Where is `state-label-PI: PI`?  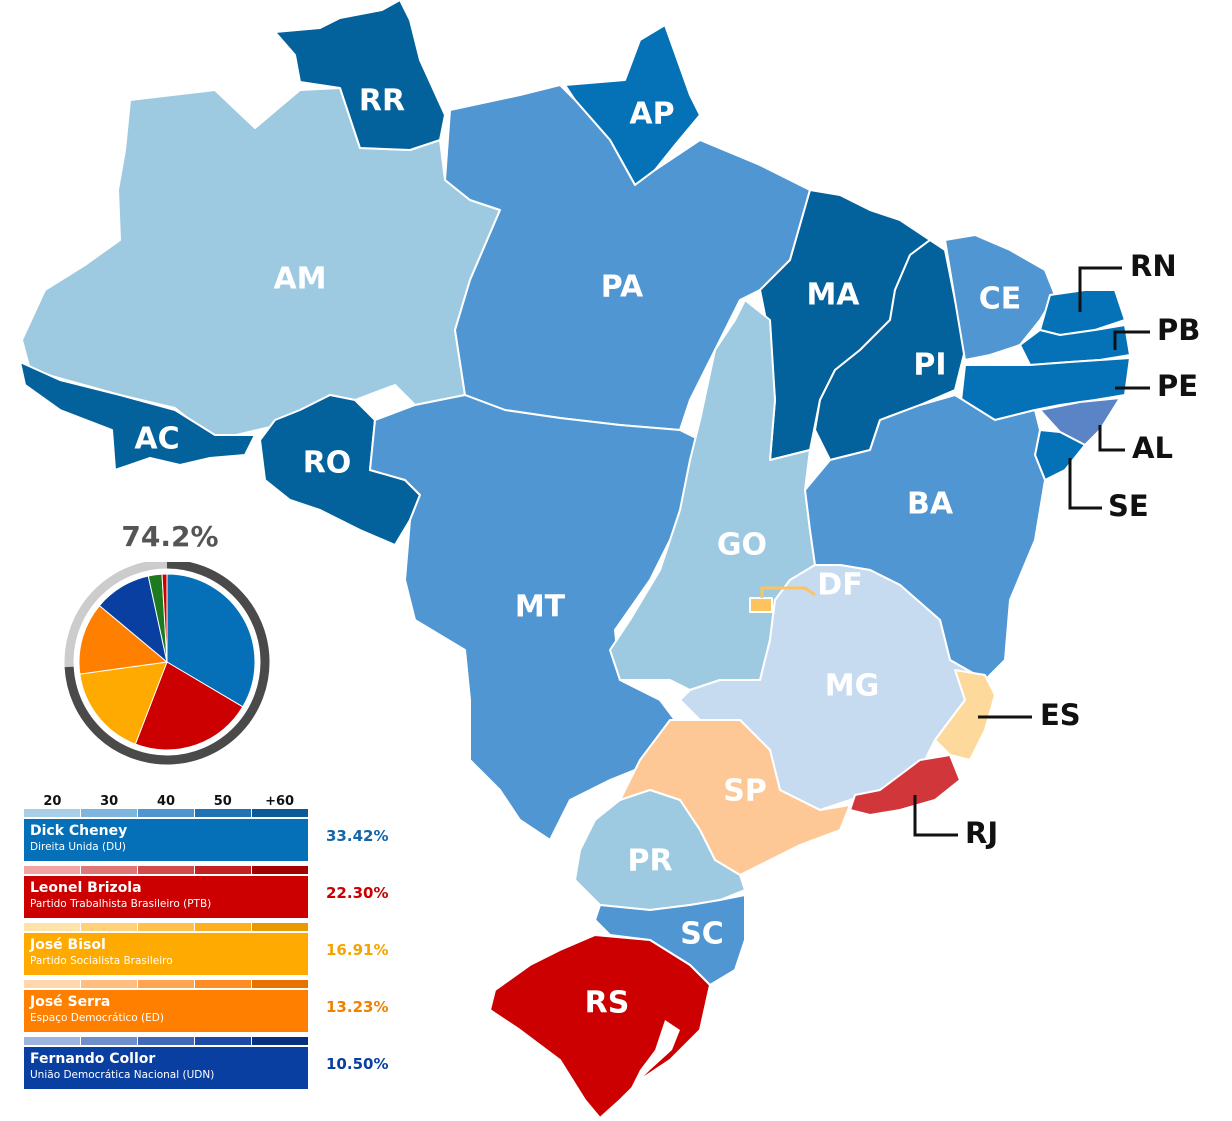
state-label-PI: PI is located at coordinates (929, 365).